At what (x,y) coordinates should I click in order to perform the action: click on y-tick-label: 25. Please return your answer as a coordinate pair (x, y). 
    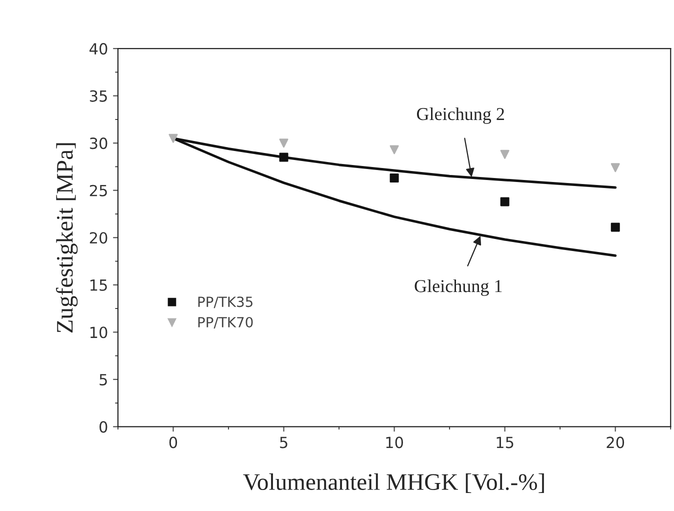
    Looking at the image, I should click on (98, 190).